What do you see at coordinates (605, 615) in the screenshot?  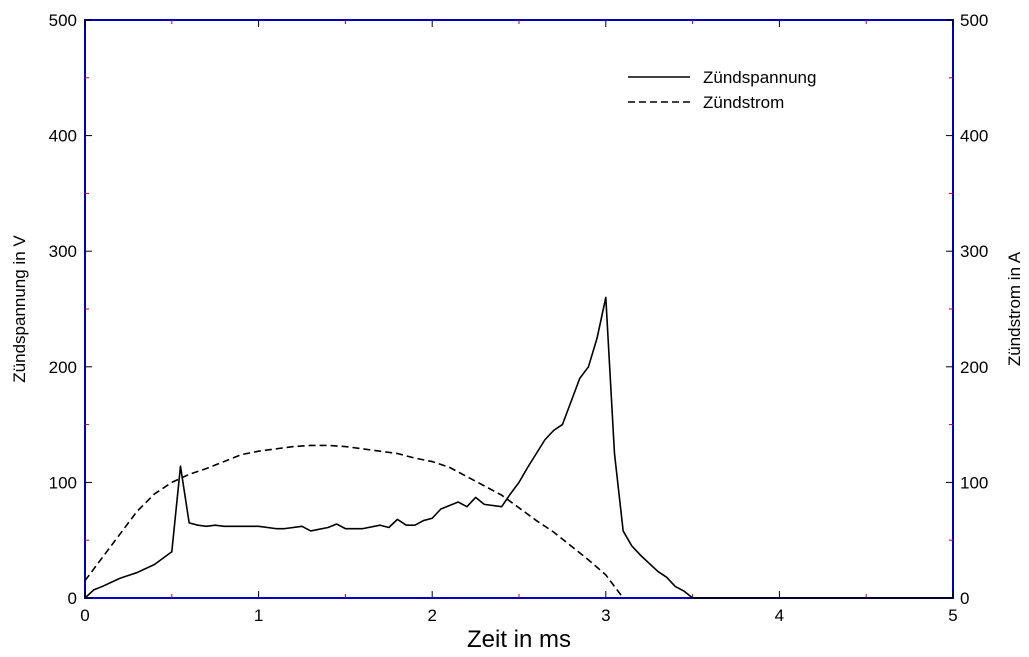 I see `x-tick-label: 3` at bounding box center [605, 615].